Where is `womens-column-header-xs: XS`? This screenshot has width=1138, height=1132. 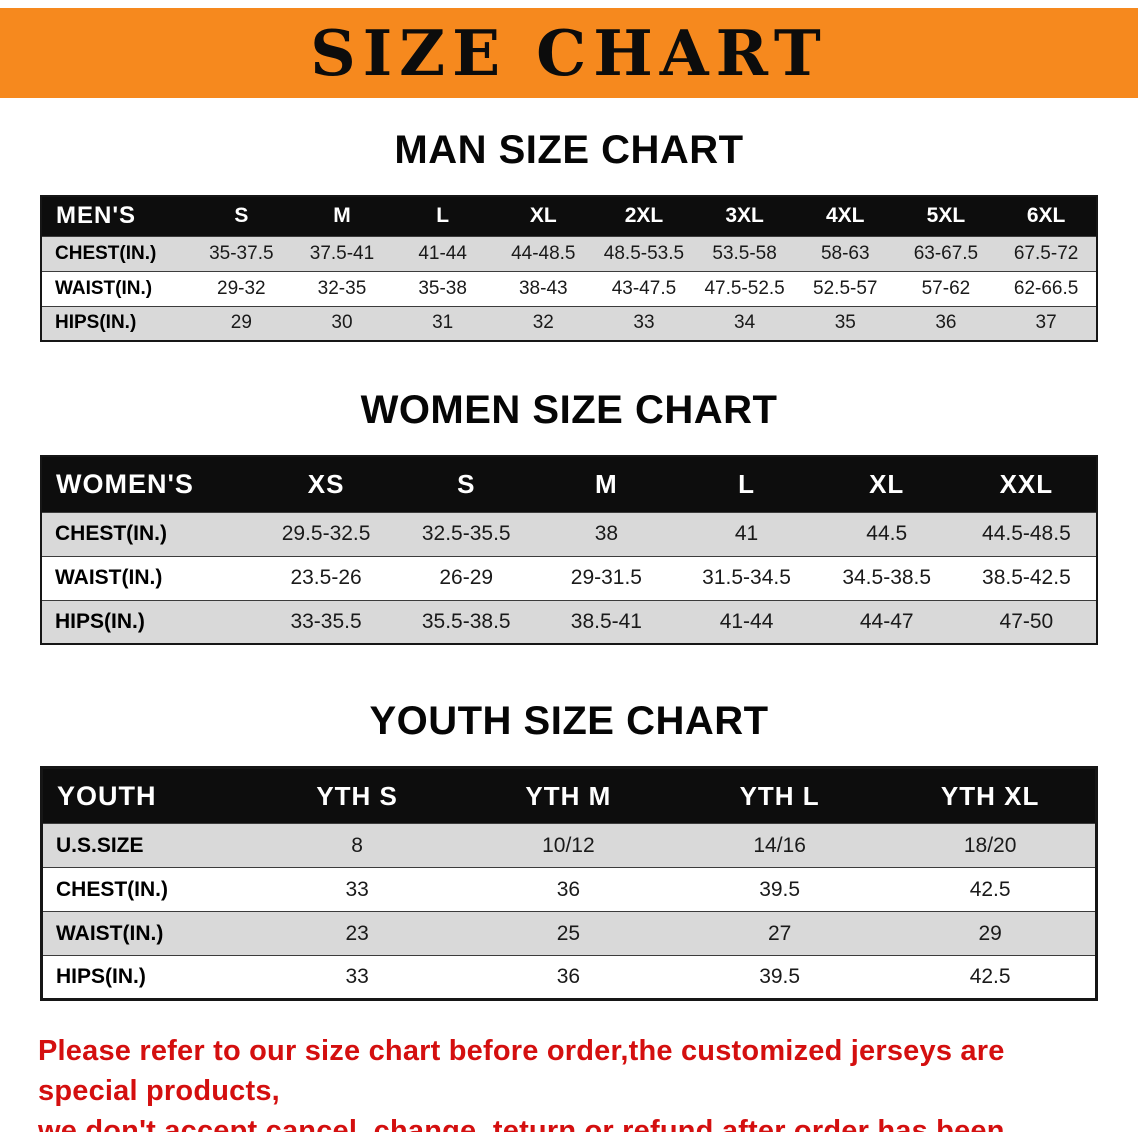
womens-column-header-xs: XS is located at coordinates (326, 484).